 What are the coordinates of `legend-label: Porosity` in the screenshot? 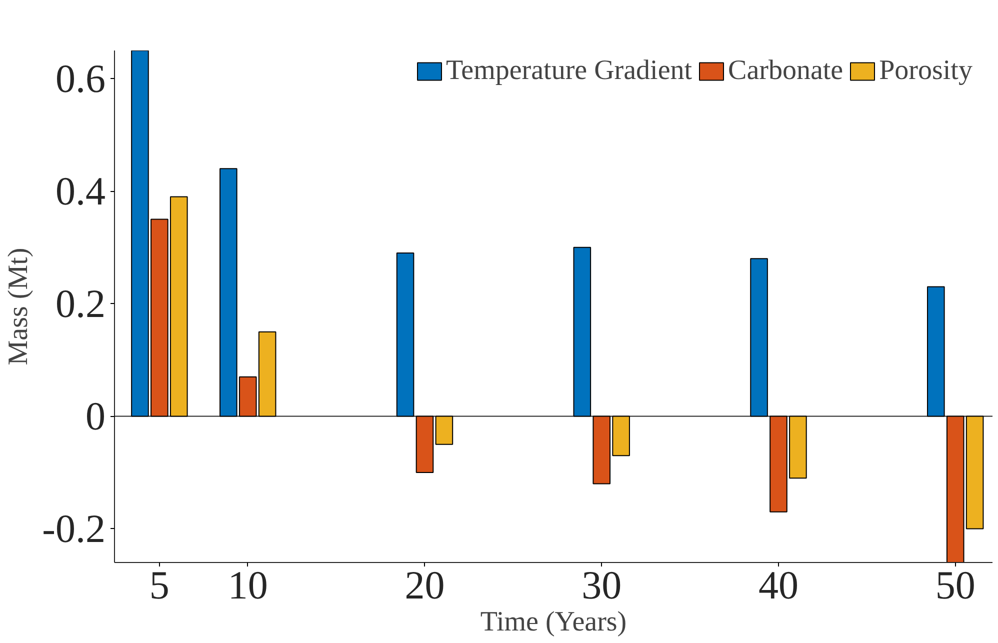 It's located at (925, 71).